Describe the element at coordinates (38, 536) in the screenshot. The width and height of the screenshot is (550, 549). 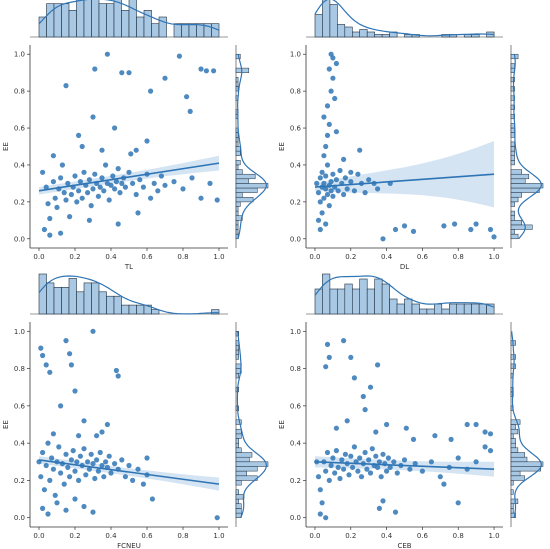
I see `x-tick-label: 0.0` at that location.